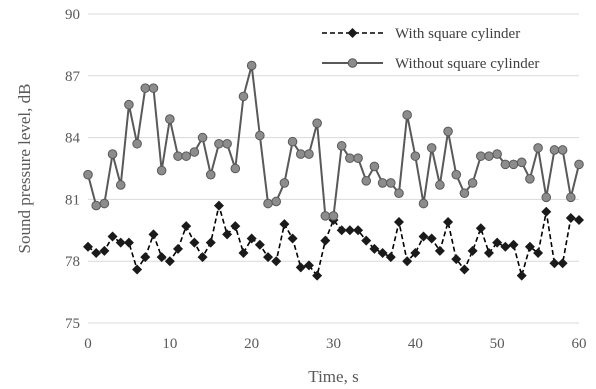 The height and width of the screenshot is (389, 596). What do you see at coordinates (333, 376) in the screenshot?
I see `x-axis-title: Time, s` at bounding box center [333, 376].